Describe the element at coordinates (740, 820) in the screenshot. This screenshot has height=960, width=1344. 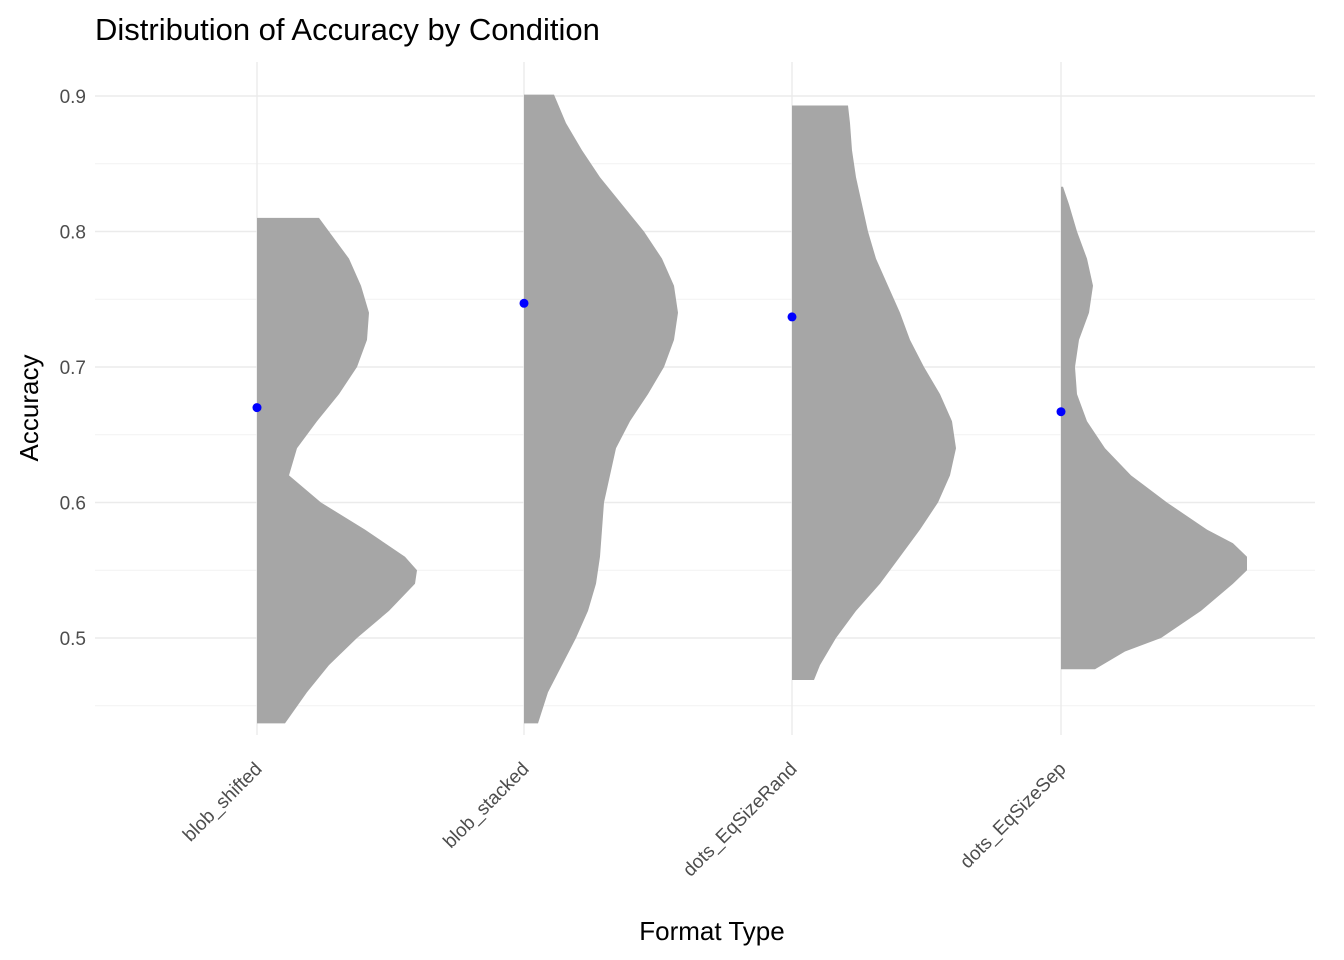
I see `x-tick-label: dots_EqSizeRand` at that location.